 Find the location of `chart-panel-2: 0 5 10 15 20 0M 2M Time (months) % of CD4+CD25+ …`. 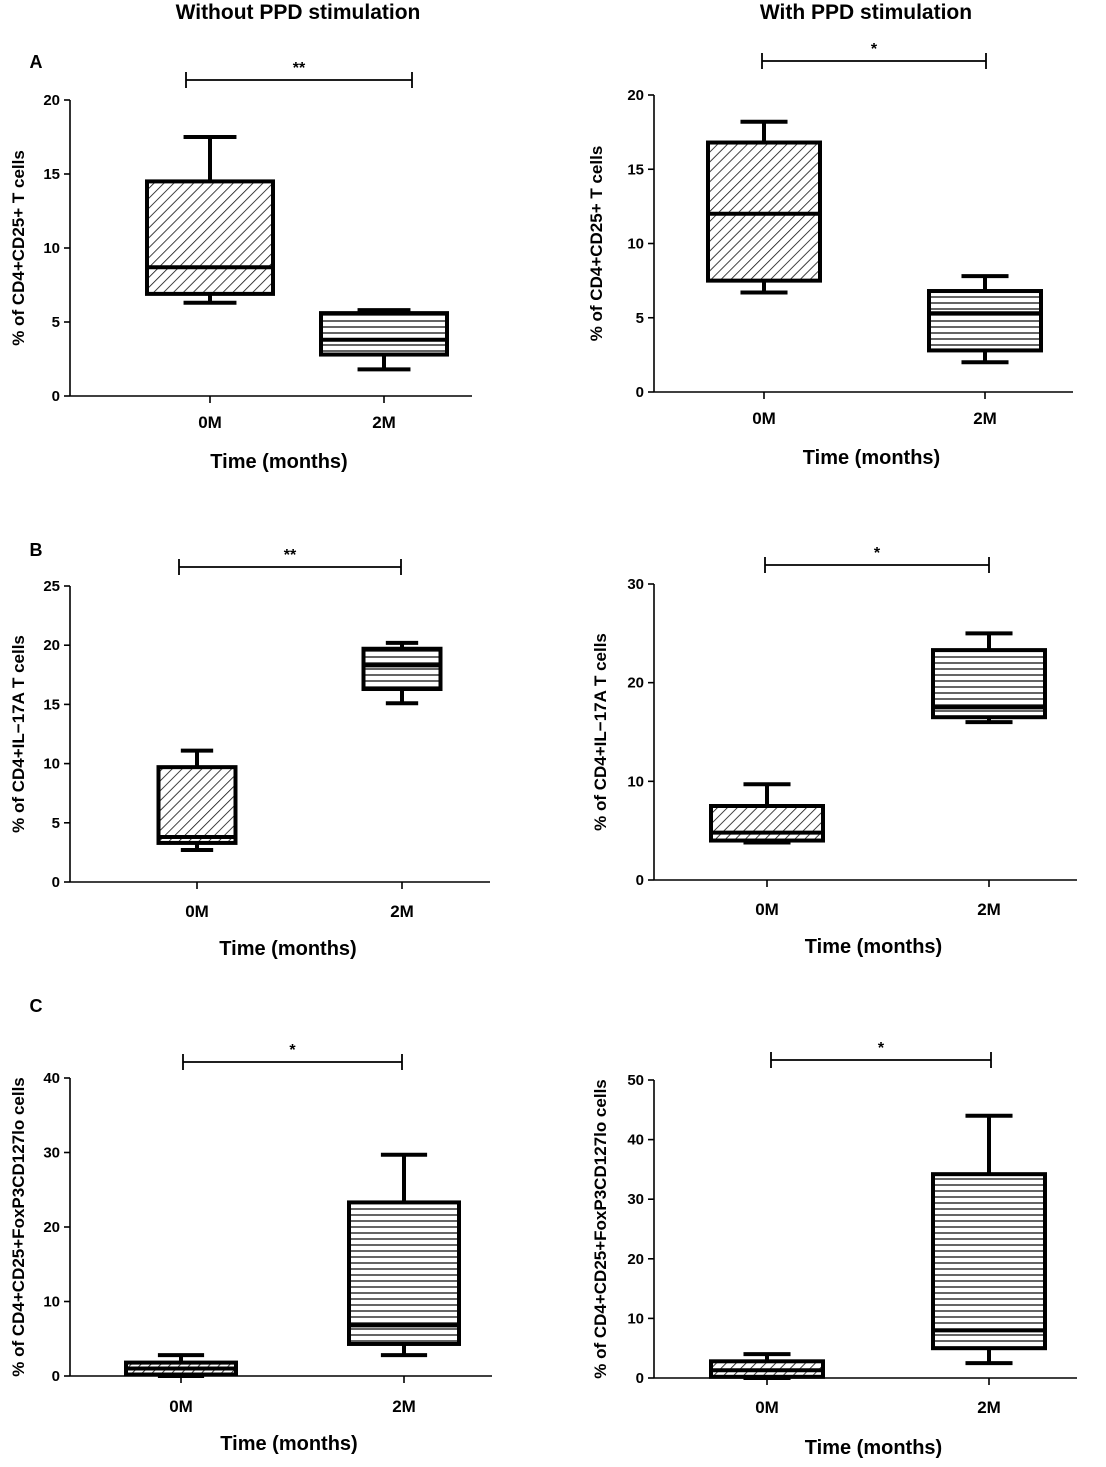

chart-panel-2: 0 5 10 15 20 0M 2M Time (months) % of CD4+CD25+ … is located at coordinates (830, 255).